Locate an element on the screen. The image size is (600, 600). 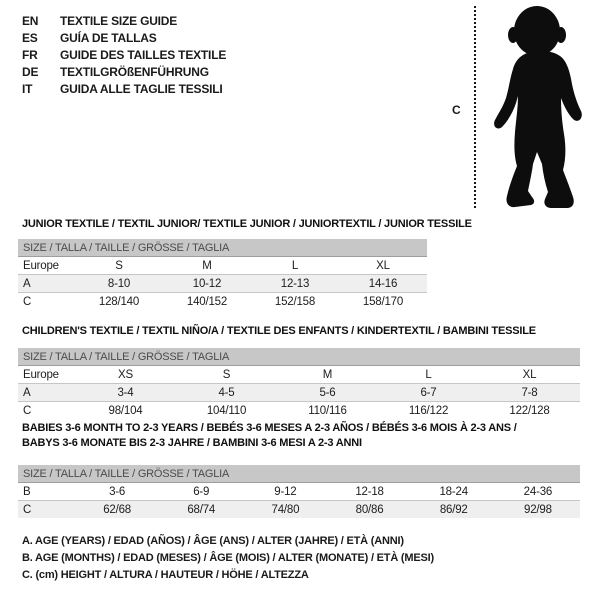
table-row: Europe XS S M L XL is located at coordinates (299, 374).